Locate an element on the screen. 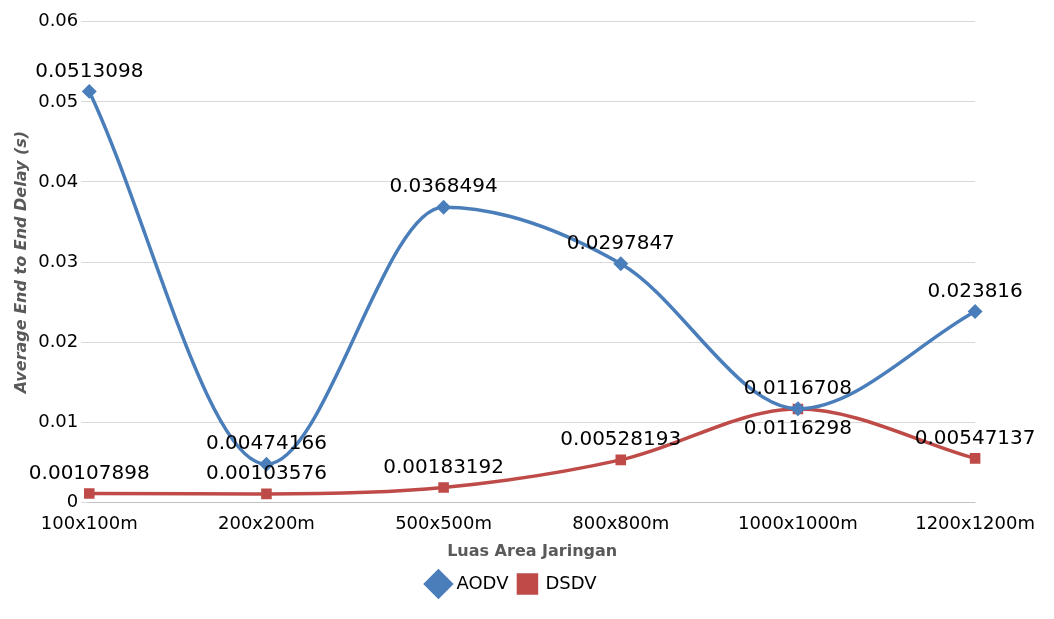  data-label: 0.00547137 is located at coordinates (975, 436).